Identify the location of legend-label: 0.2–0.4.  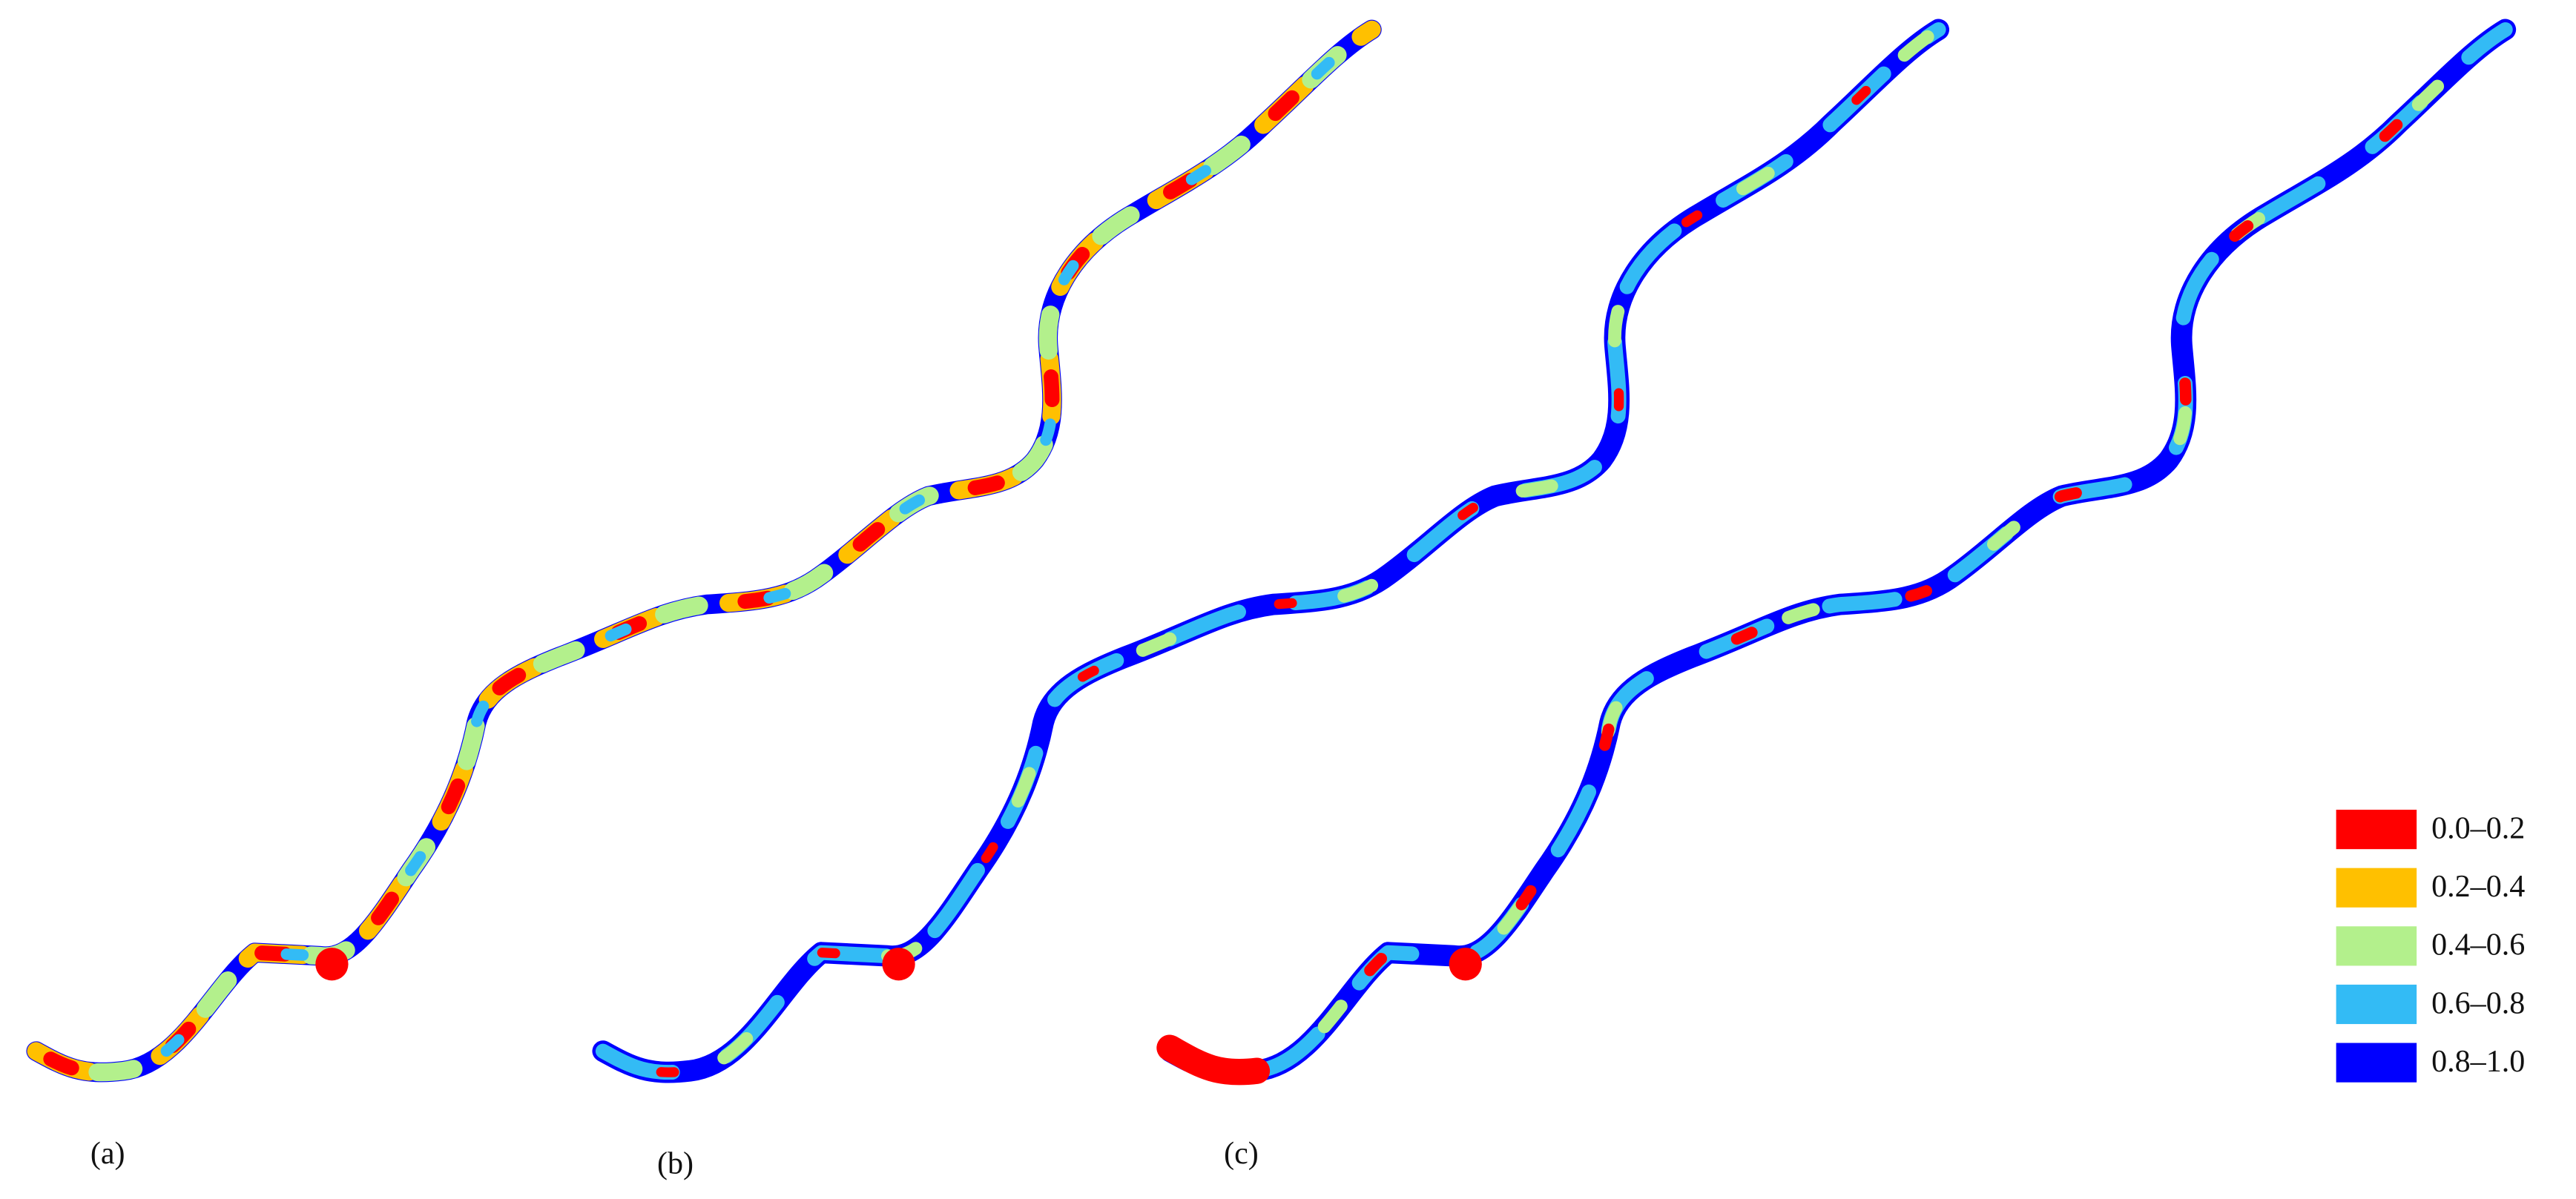
(2478, 887).